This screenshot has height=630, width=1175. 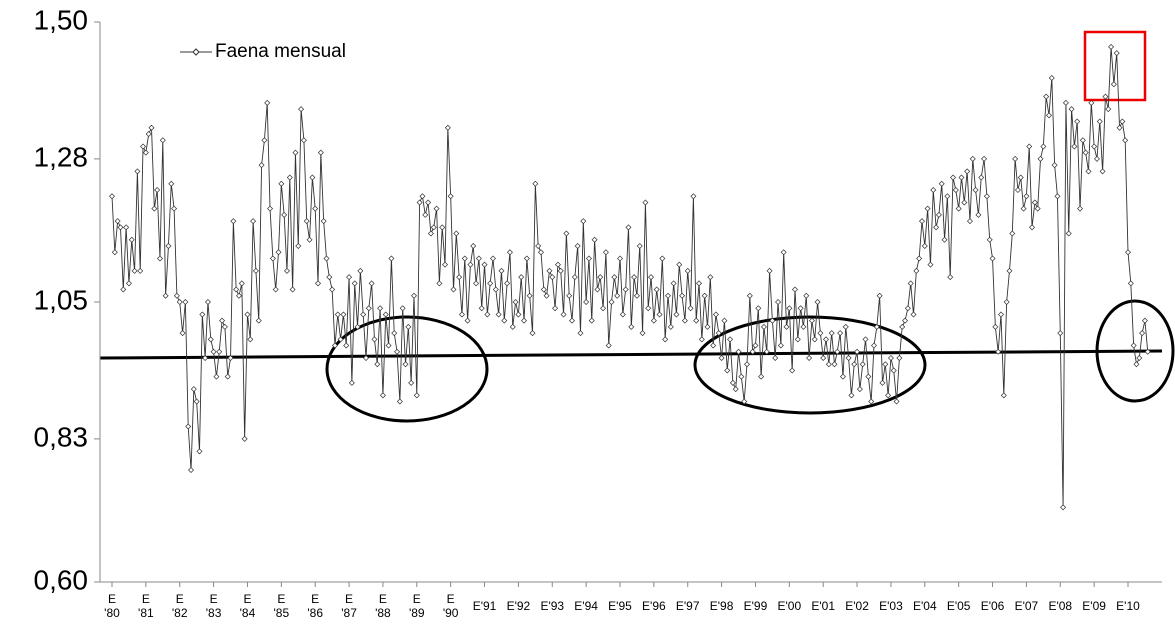 I want to click on trend-line, so click(x=631, y=354).